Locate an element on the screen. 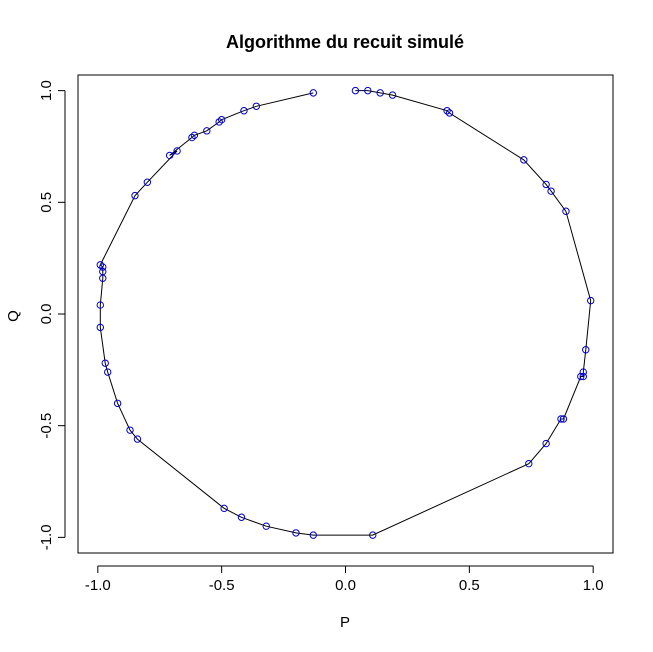  y-axis-label: Q is located at coordinates (13, 316).